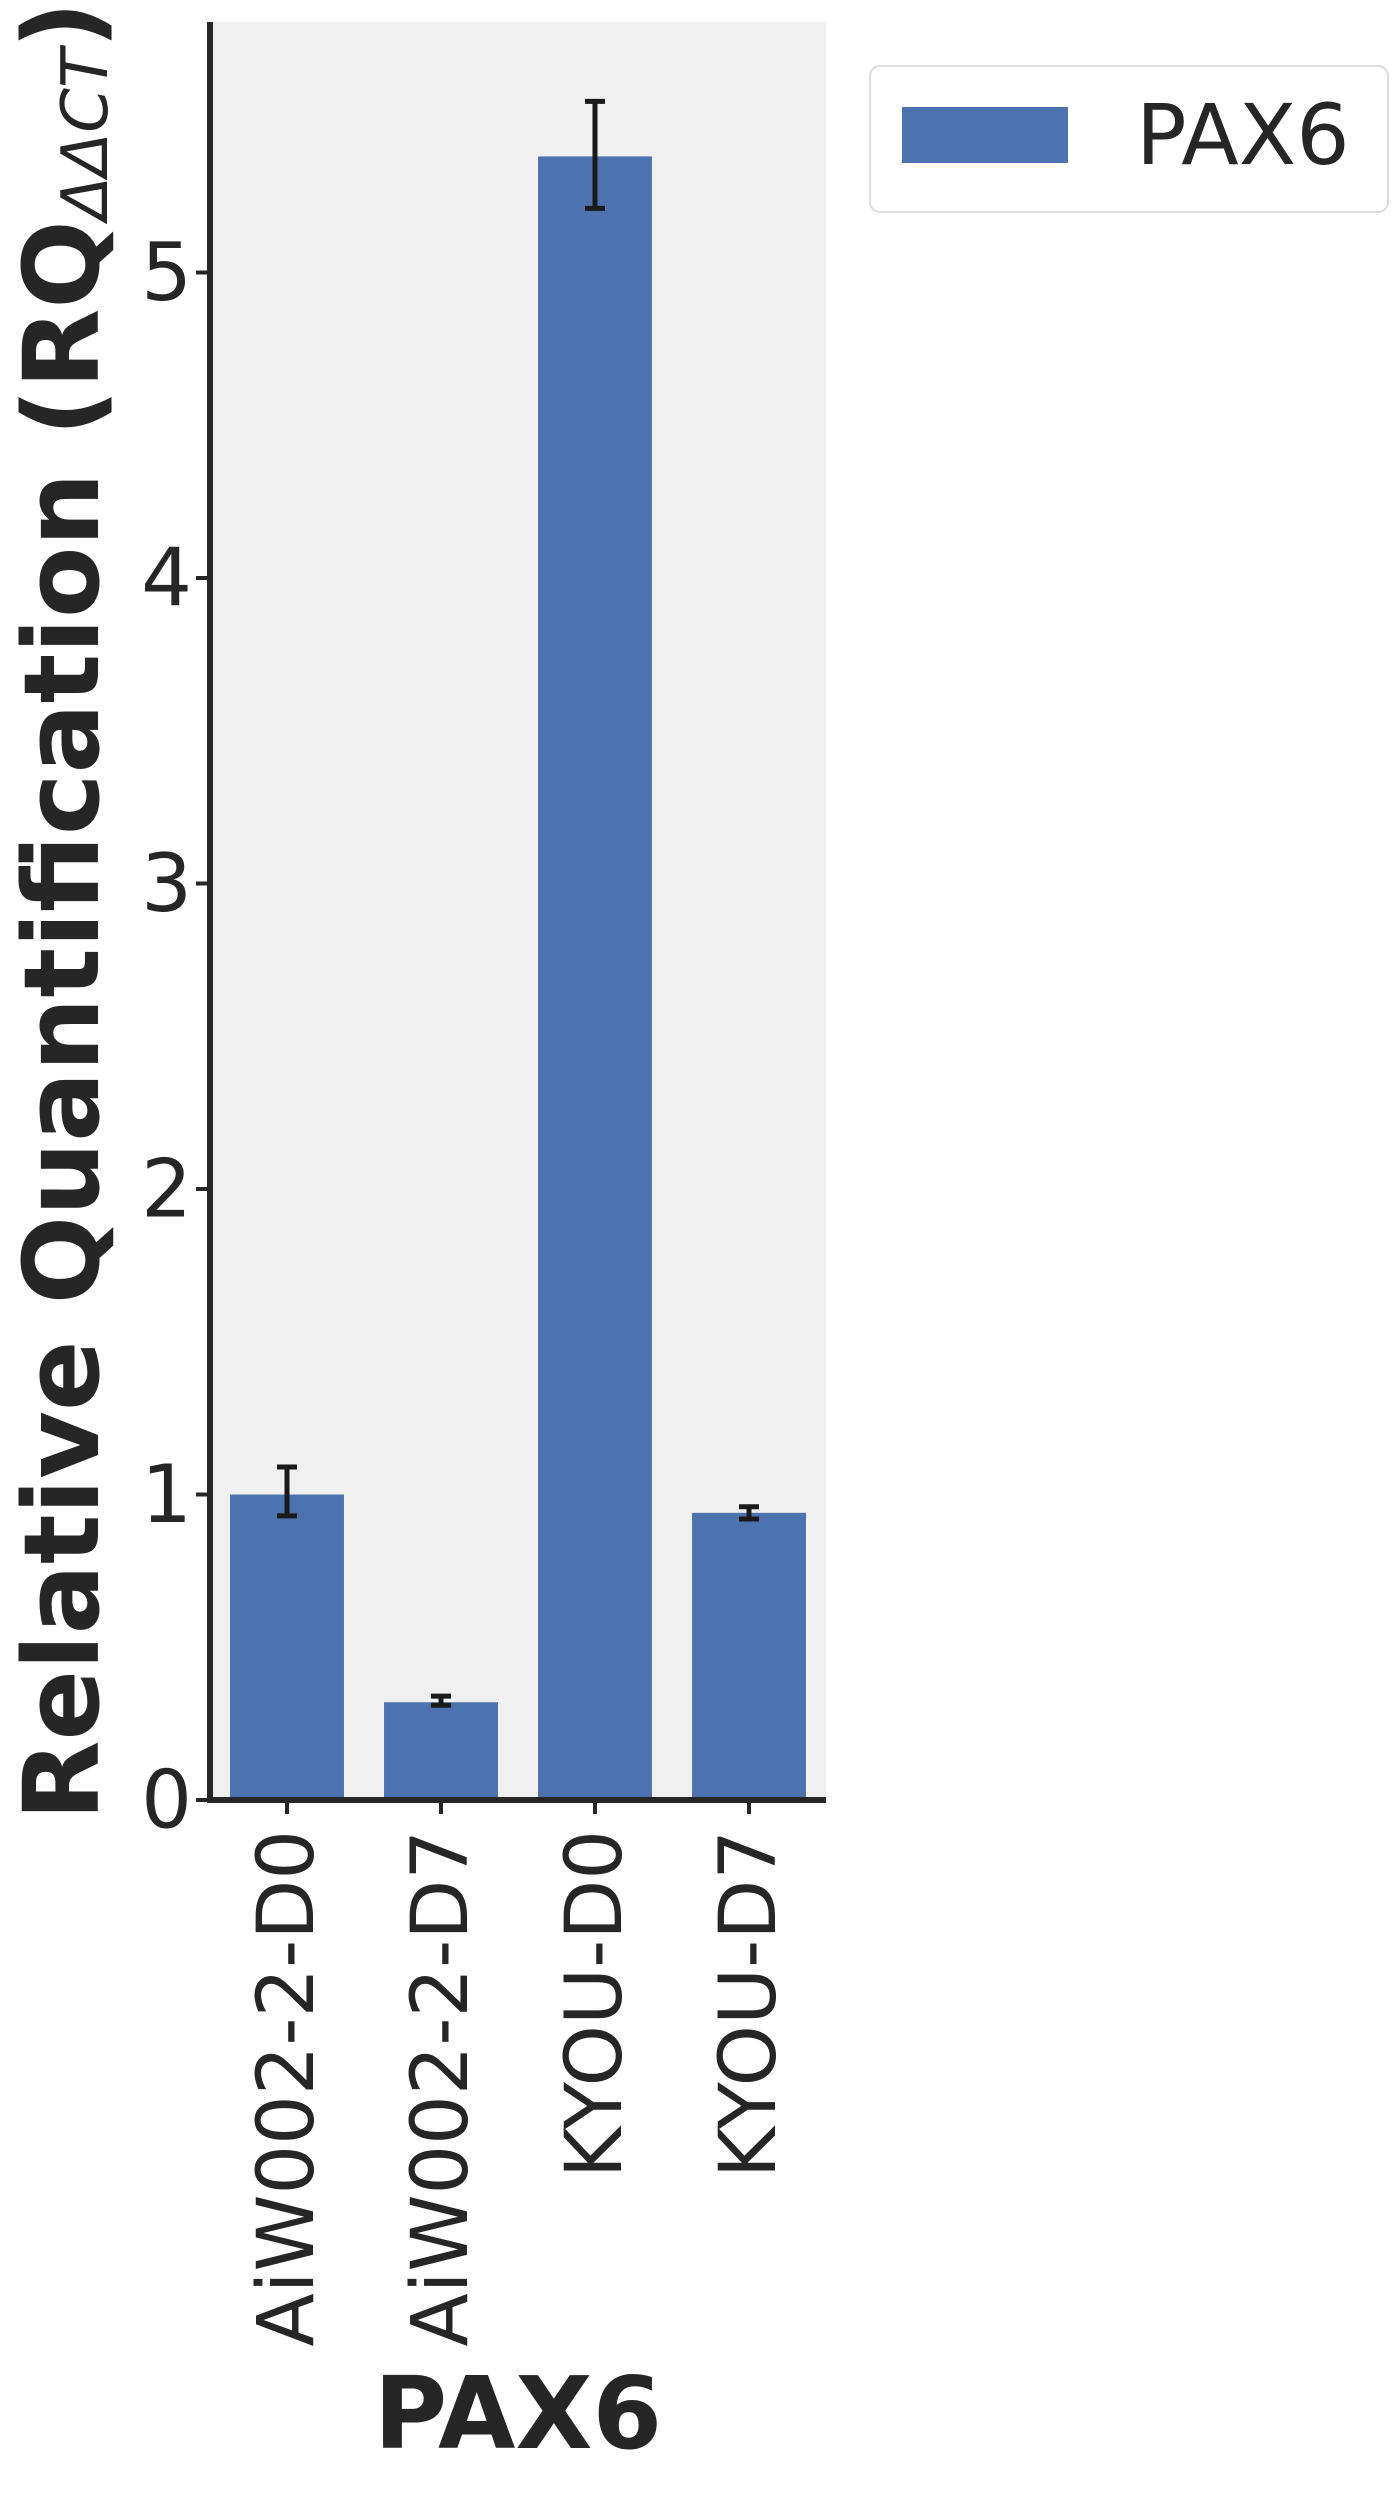 The image size is (1400, 2500). Describe the element at coordinates (62, 1020) in the screenshot. I see `y-axis-label-main: Relative Quantification (RQ` at that location.